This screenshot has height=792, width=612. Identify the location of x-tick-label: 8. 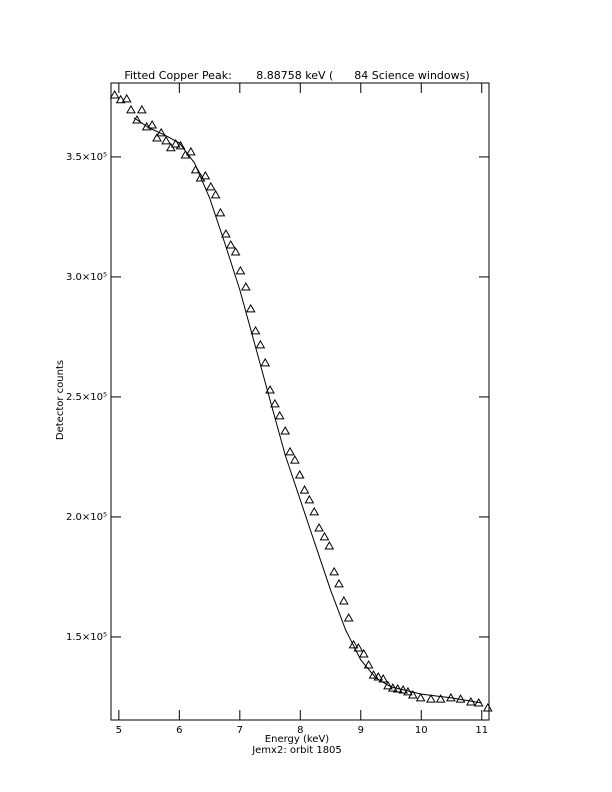
(300, 730).